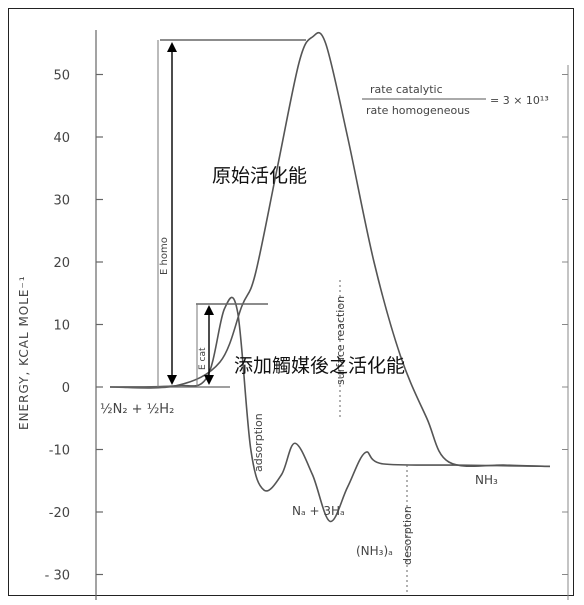 This screenshot has width=584, height=605. Describe the element at coordinates (59, 451) in the screenshot. I see `y-tick-label: -10` at that location.